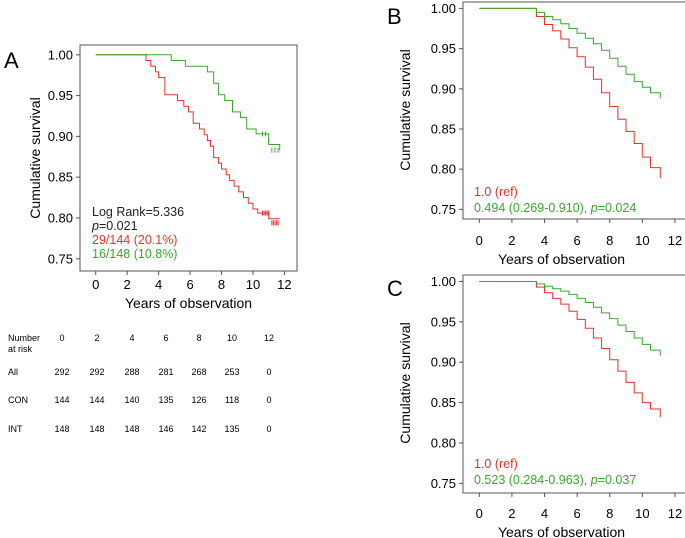 The height and width of the screenshot is (538, 685). Describe the element at coordinates (198, 372) in the screenshot. I see `risk-value: 268` at that location.